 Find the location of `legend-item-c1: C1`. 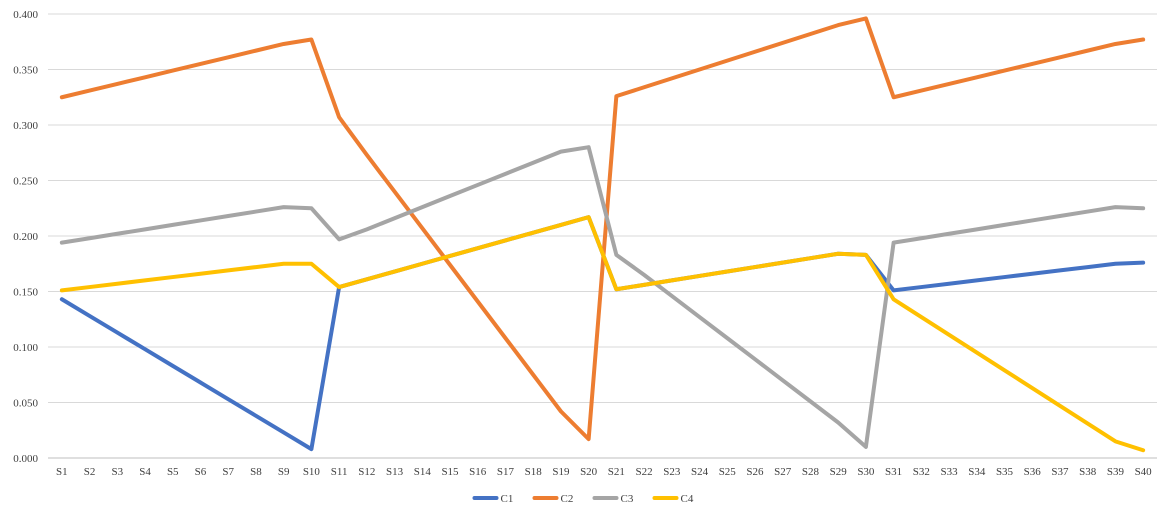

legend-item-c1: C1 is located at coordinates (493, 499).